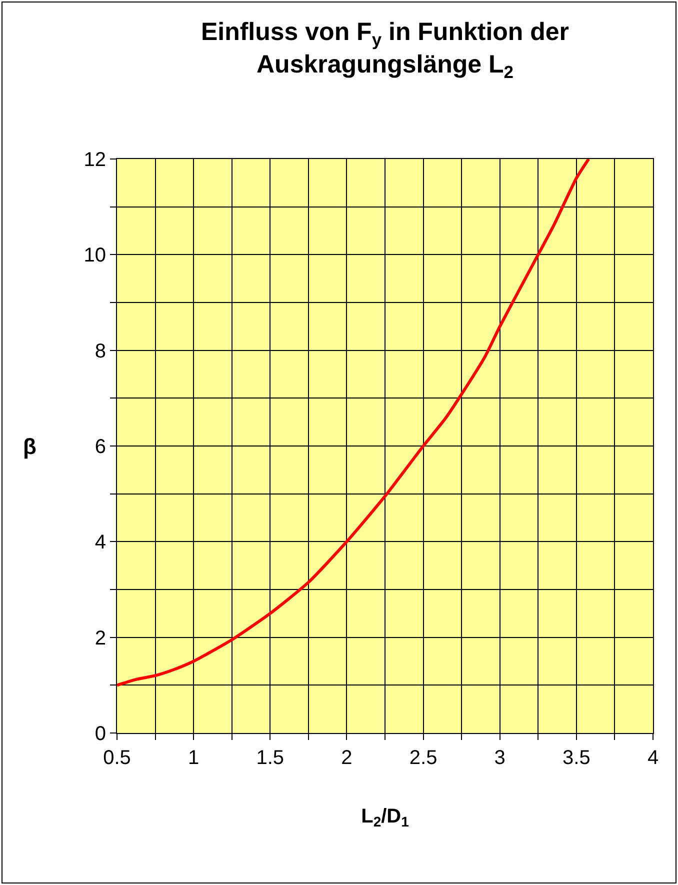 The width and height of the screenshot is (678, 885). Describe the element at coordinates (100, 543) in the screenshot. I see `y-tick-label: 4` at that location.